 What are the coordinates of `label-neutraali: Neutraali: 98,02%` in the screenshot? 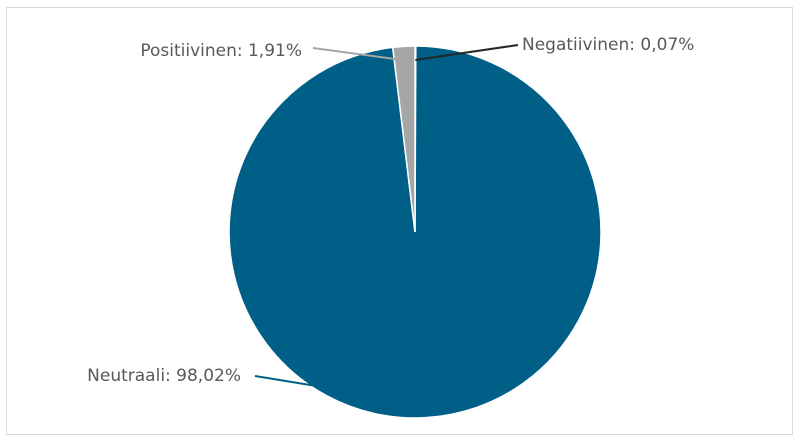 It's located at (164, 376).